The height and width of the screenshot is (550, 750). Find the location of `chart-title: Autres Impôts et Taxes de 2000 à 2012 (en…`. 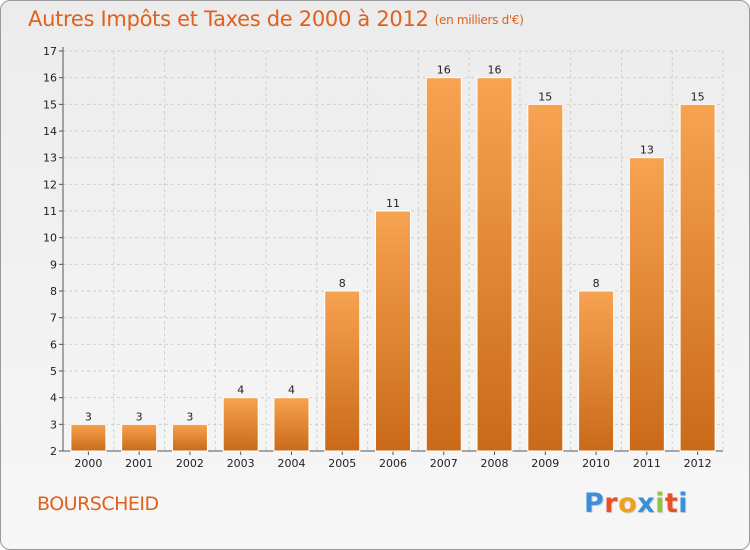

chart-title: Autres Impôts et Taxes de 2000 à 2012 (en… is located at coordinates (276, 19).